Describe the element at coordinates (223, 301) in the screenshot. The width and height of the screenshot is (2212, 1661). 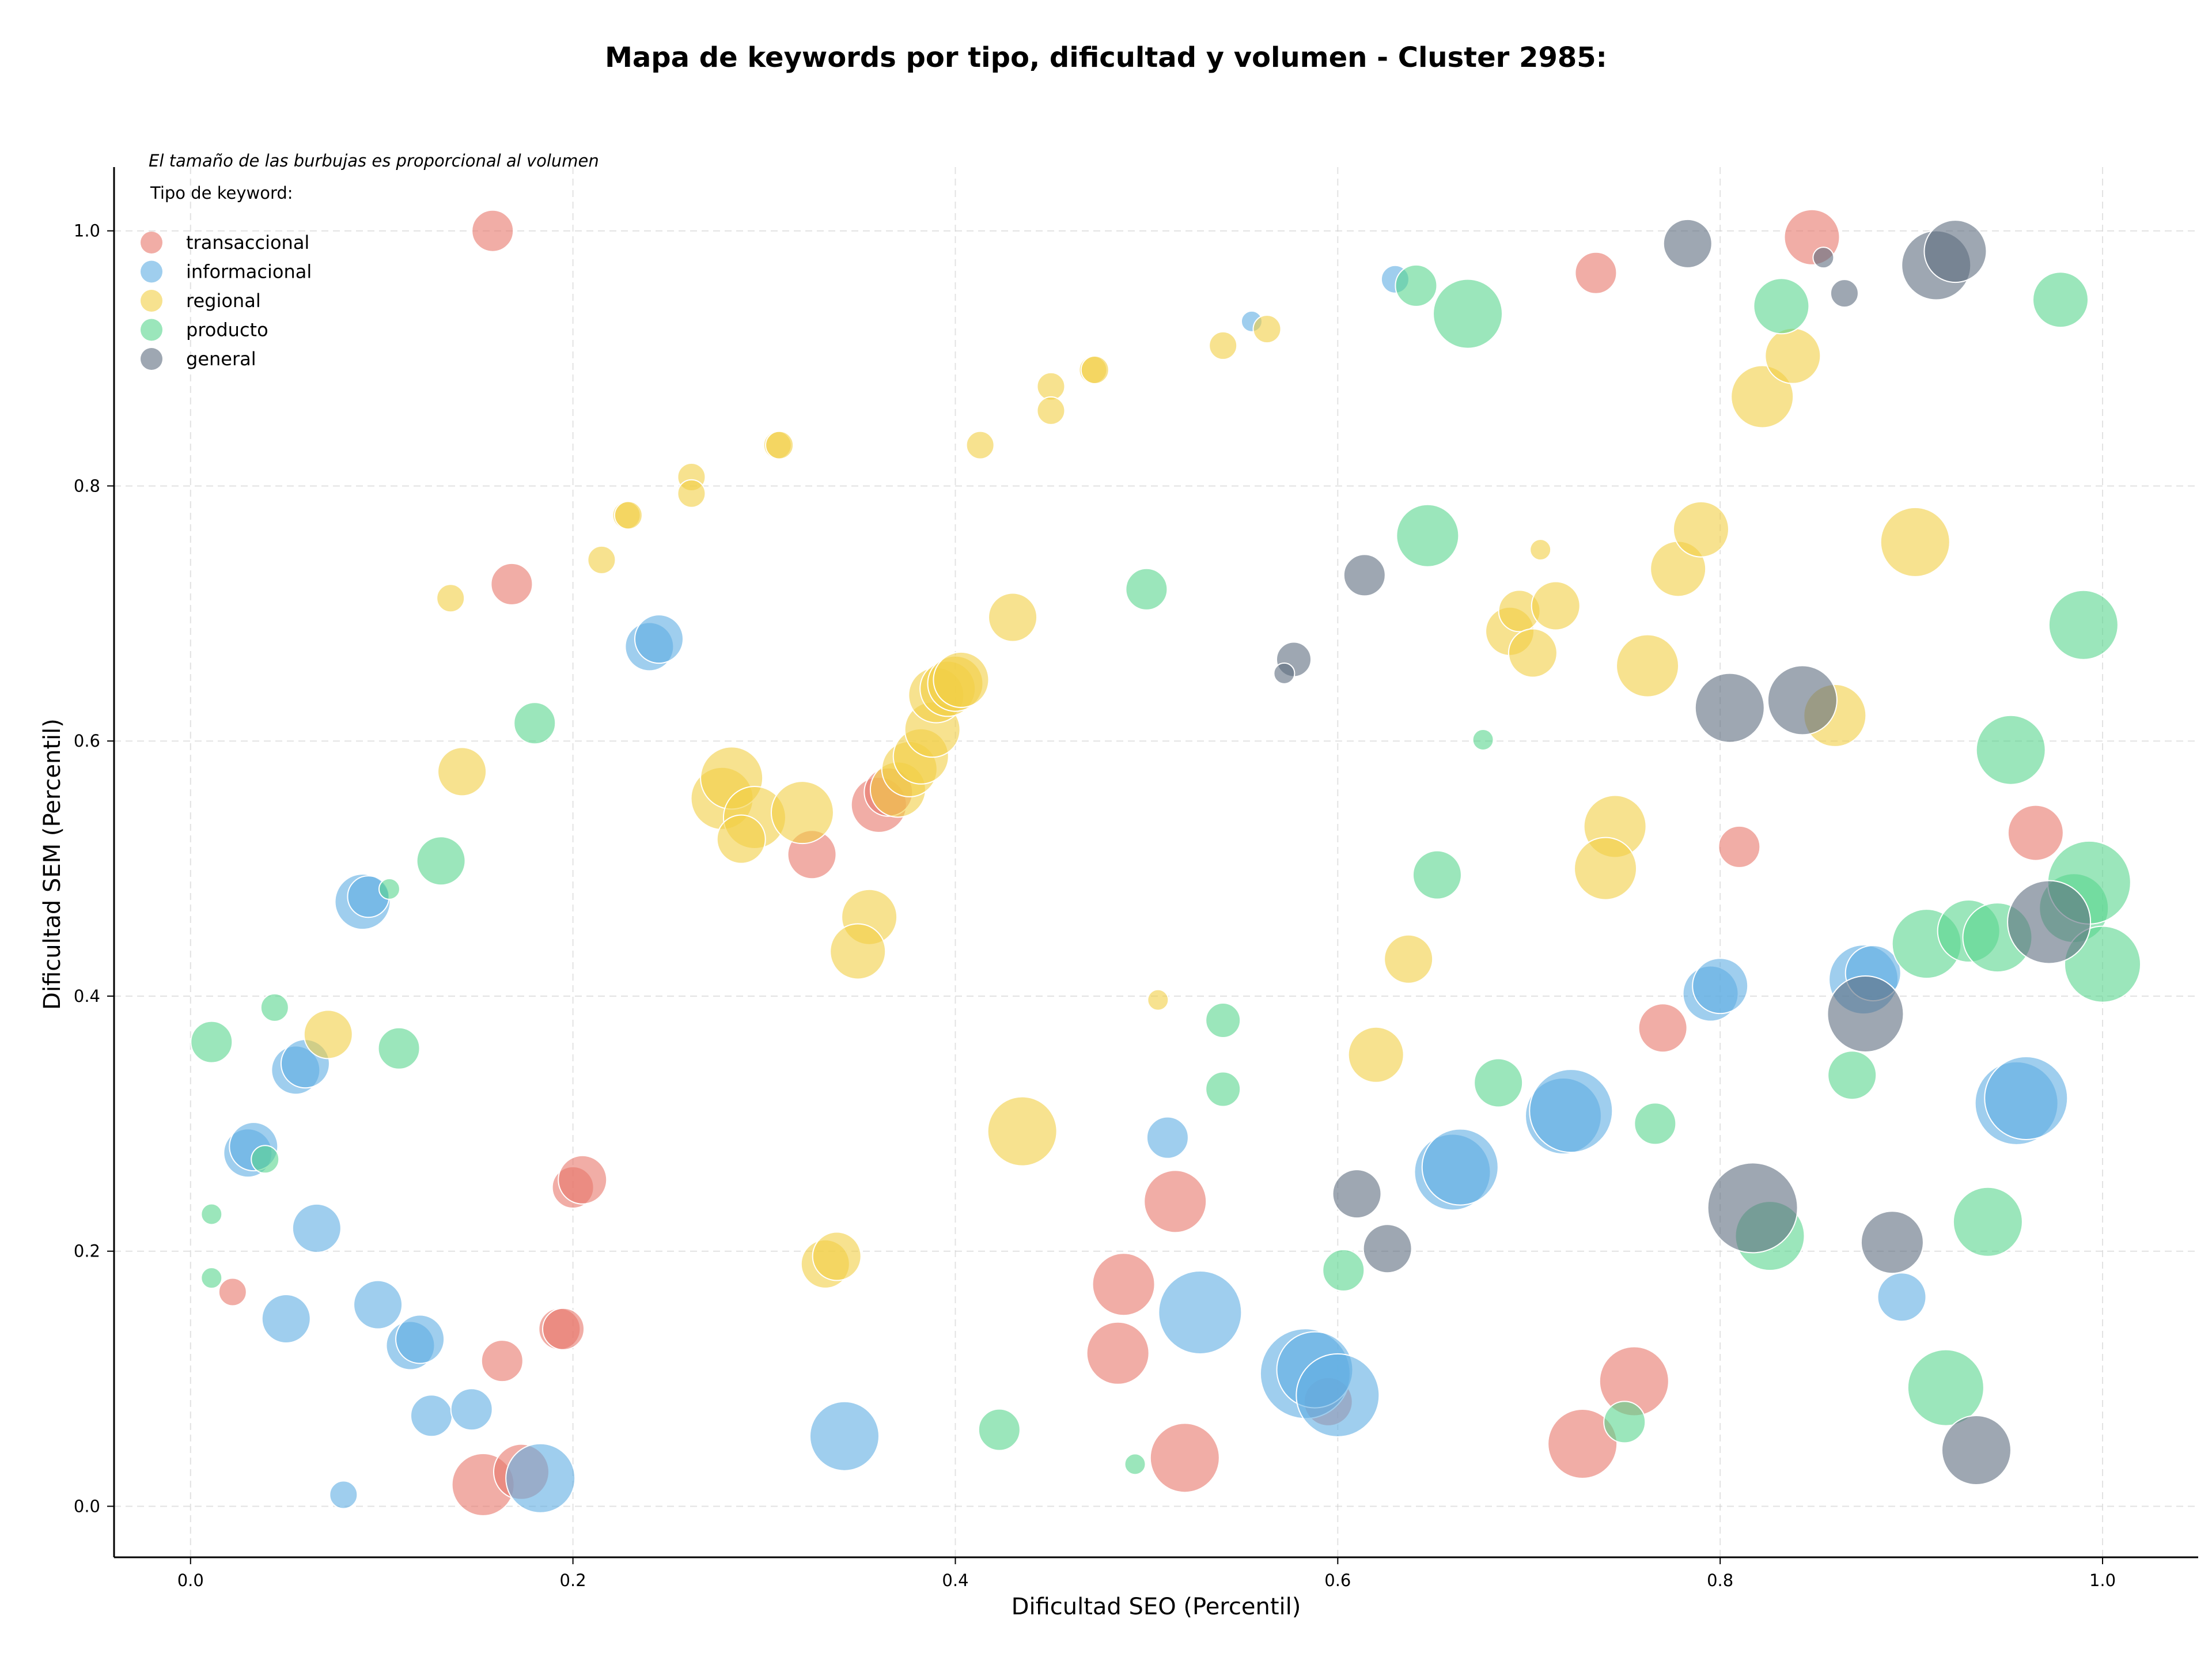
I see `legend-label-regional: regional` at that location.